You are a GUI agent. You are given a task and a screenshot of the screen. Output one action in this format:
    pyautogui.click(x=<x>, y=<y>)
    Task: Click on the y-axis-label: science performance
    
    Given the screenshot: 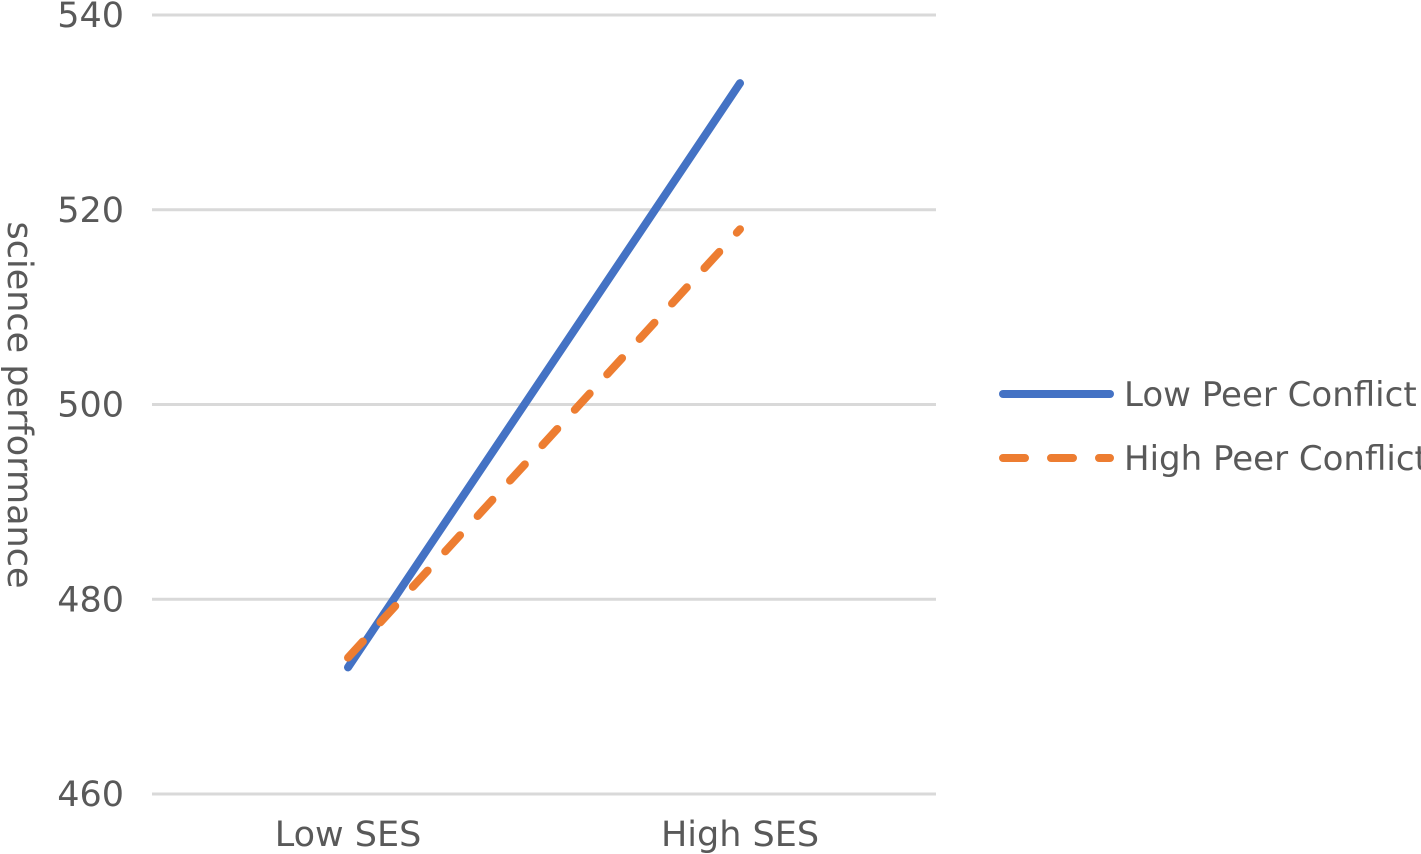 What is the action you would take?
    pyautogui.click(x=19, y=405)
    